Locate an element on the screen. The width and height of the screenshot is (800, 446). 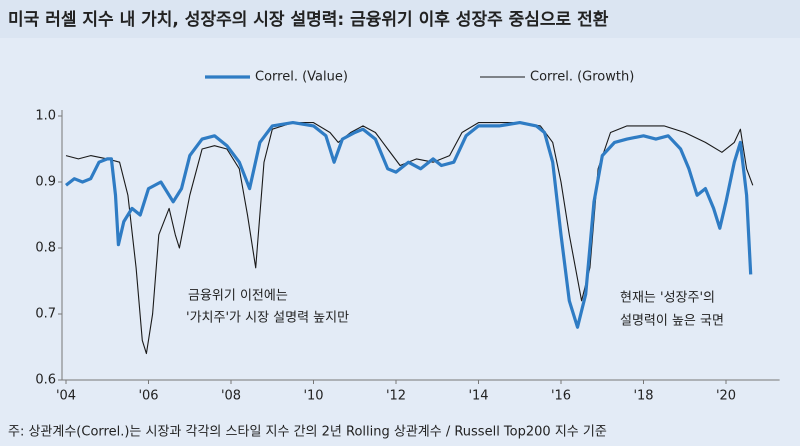
title-band is located at coordinates (400, 19).